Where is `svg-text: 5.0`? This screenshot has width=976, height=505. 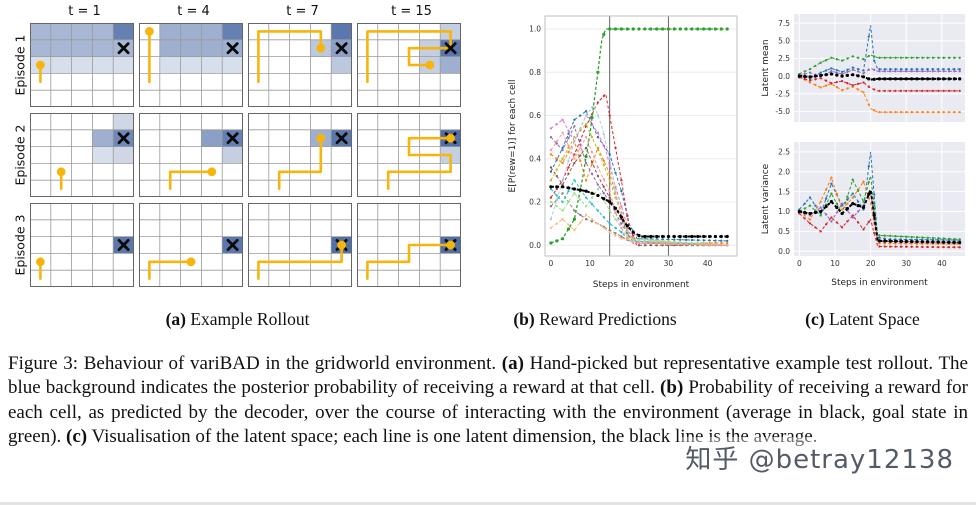
svg-text: 5.0 is located at coordinates (784, 41).